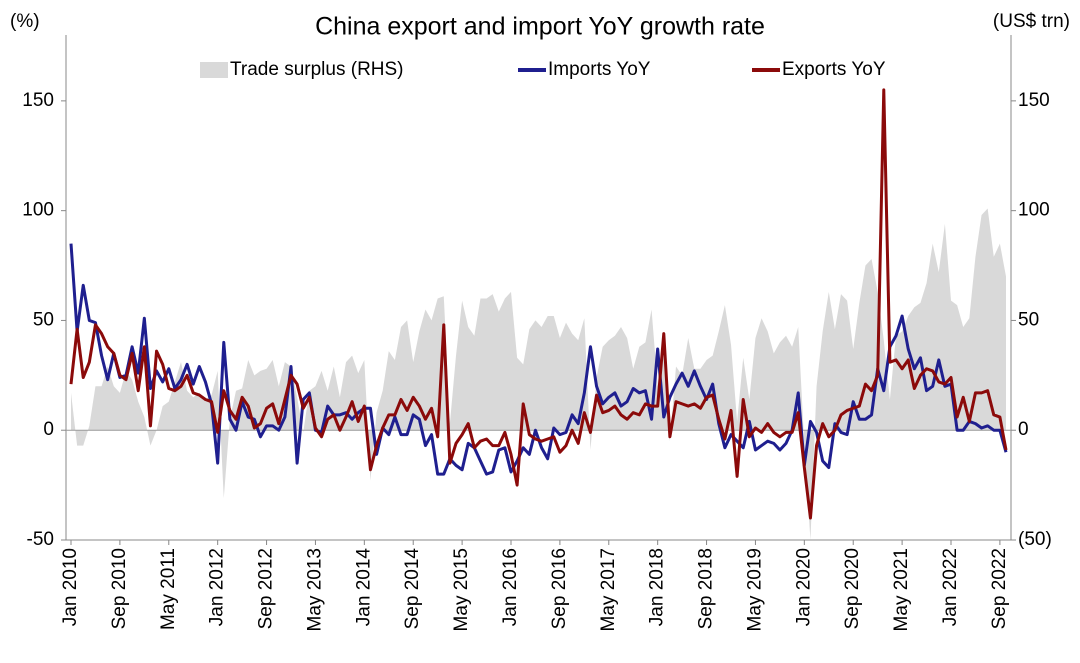 Image resolution: width=1080 pixels, height=663 pixels. Describe the element at coordinates (1028, 319) in the screenshot. I see `y2-tick-label: 50` at that location.